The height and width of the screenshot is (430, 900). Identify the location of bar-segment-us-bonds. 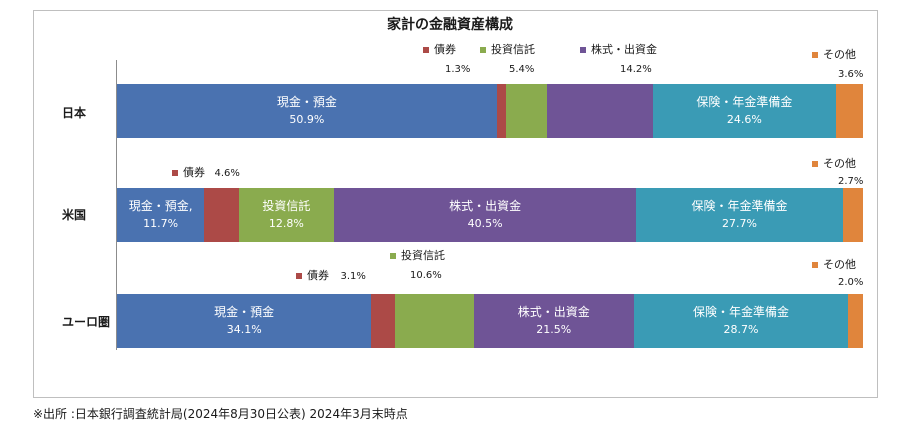
(221, 215).